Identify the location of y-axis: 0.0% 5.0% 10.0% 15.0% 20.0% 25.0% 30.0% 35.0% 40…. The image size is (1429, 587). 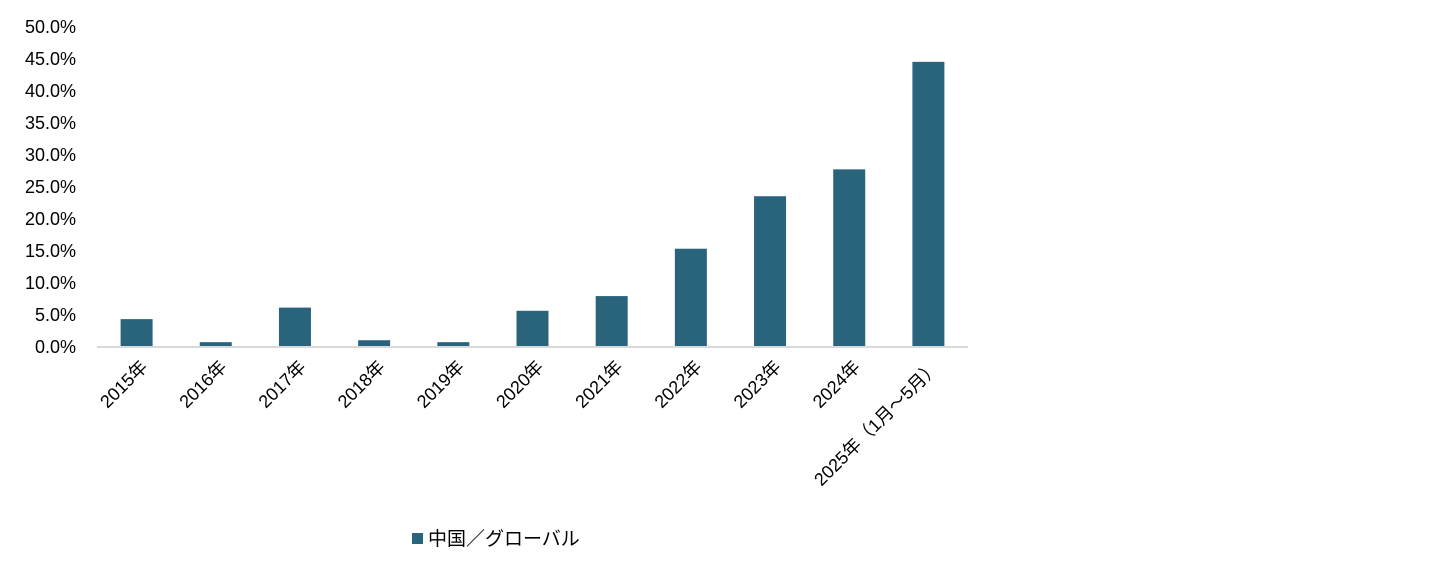
(50, 187).